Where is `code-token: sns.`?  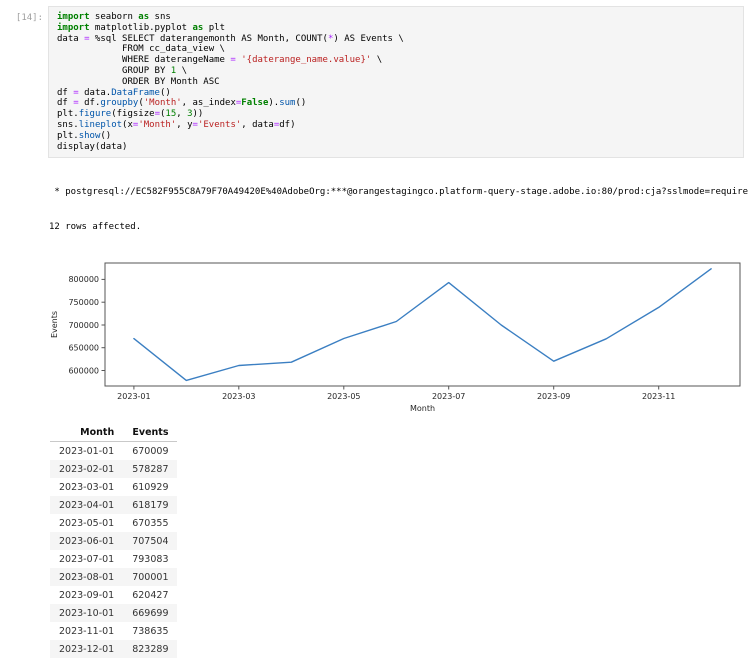 code-token: sns. is located at coordinates (68, 124).